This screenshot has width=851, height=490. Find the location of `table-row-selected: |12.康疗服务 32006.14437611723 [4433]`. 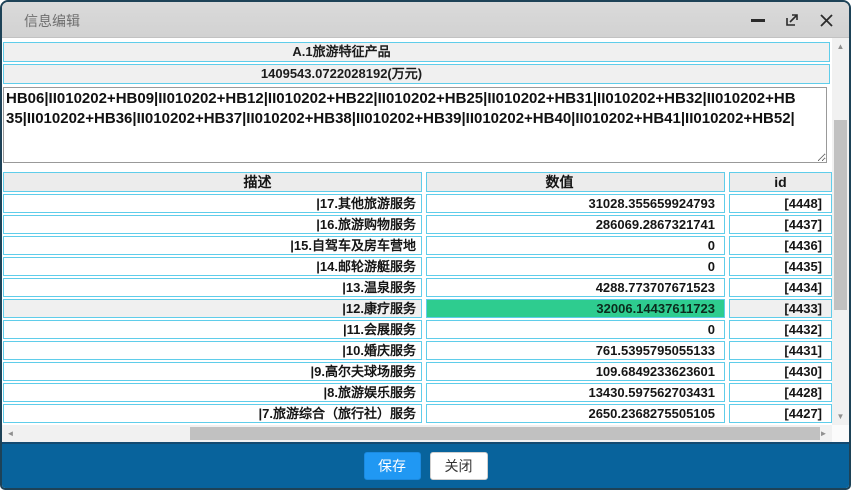

table-row-selected: |12.康疗服务 32006.14437611723 [4433] is located at coordinates (417, 308).